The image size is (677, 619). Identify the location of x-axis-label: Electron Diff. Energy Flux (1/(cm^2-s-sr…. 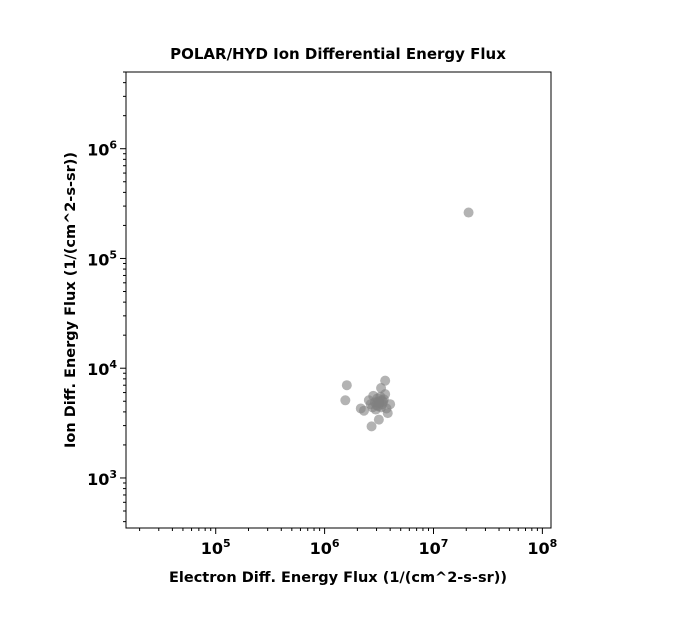
(338, 578).